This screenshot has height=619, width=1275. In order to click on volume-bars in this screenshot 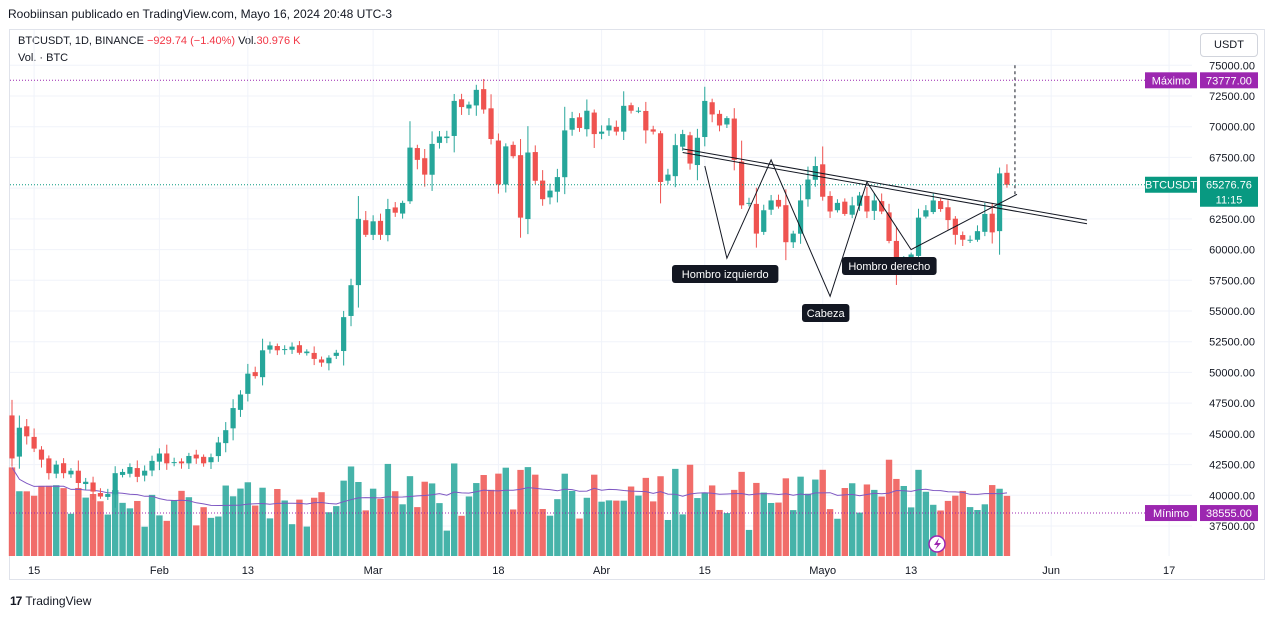, I will do `click(509, 507)`.